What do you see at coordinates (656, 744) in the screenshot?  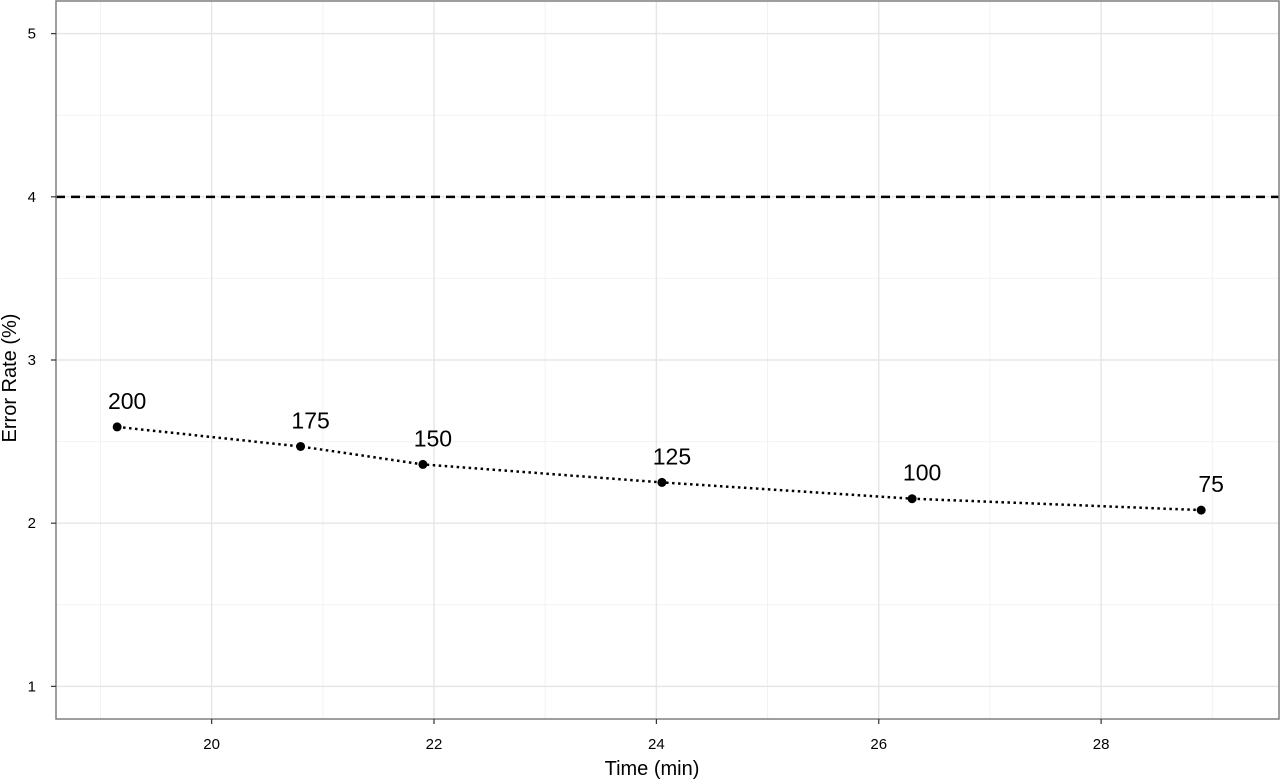 I see `x-tick-label: 24` at bounding box center [656, 744].